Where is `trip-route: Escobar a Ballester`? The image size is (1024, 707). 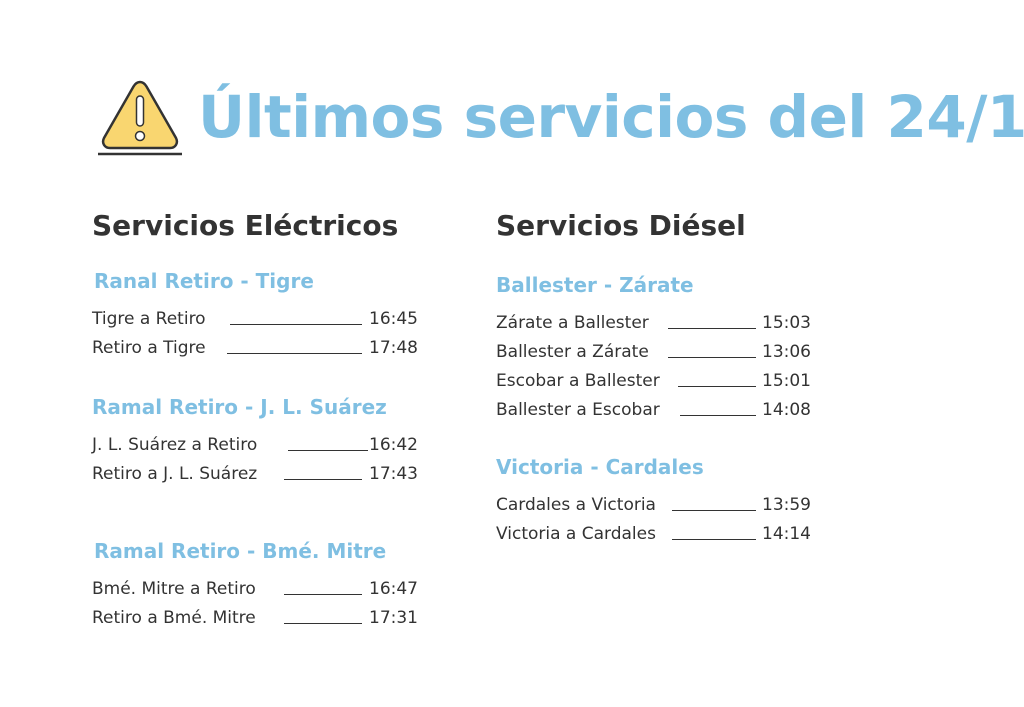 trip-route: Escobar a Ballester is located at coordinates (578, 381).